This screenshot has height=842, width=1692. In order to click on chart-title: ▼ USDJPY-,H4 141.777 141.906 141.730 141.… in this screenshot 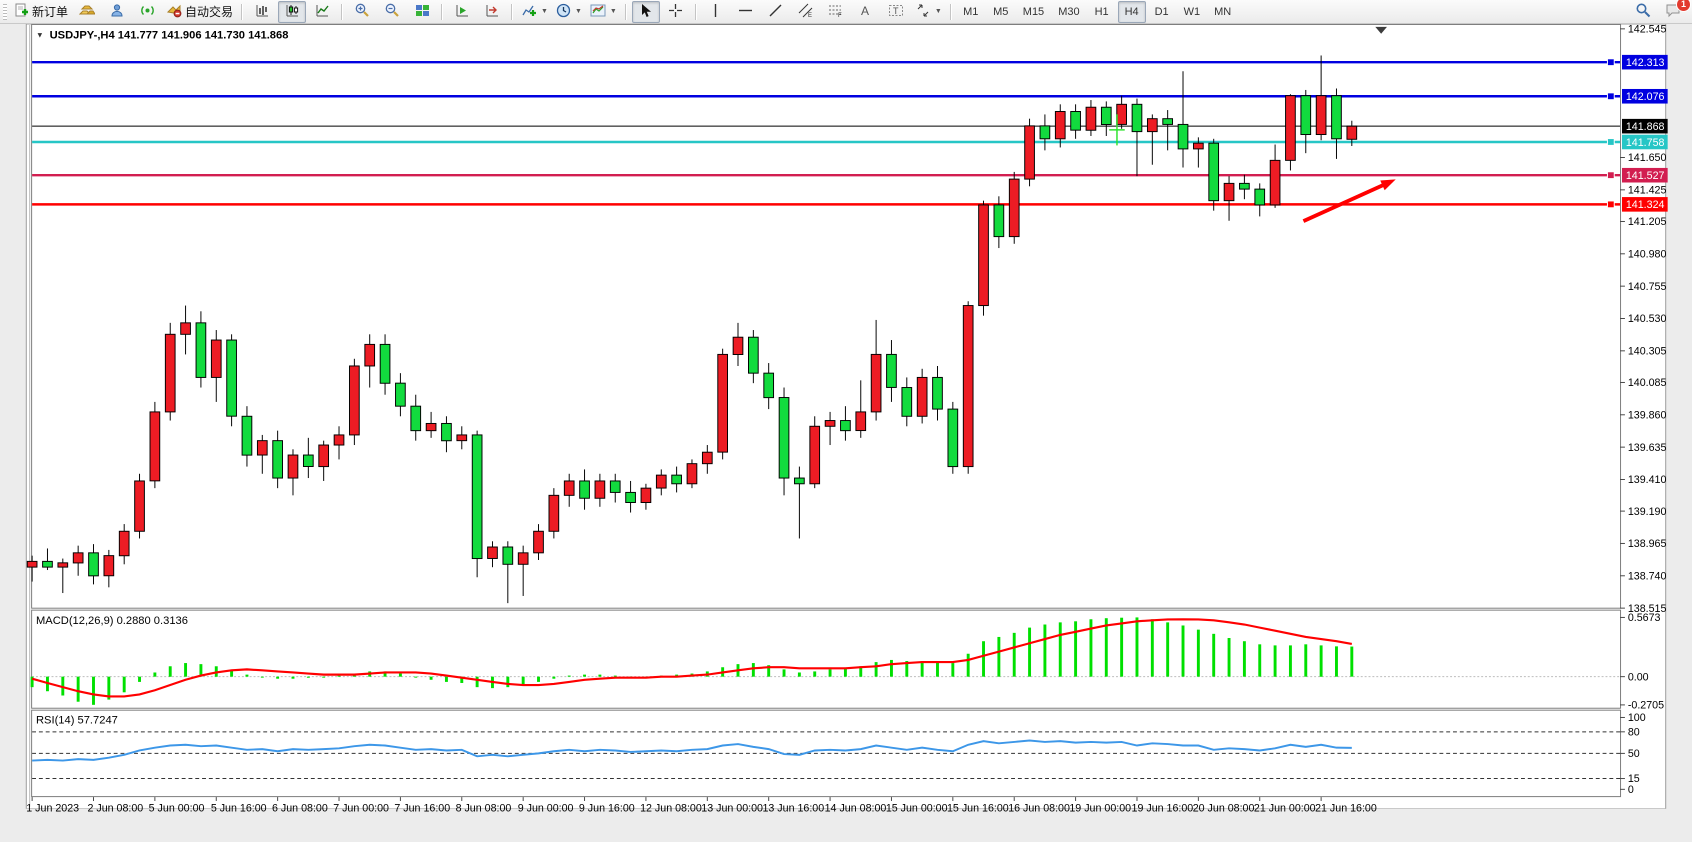, I will do `click(162, 36)`.